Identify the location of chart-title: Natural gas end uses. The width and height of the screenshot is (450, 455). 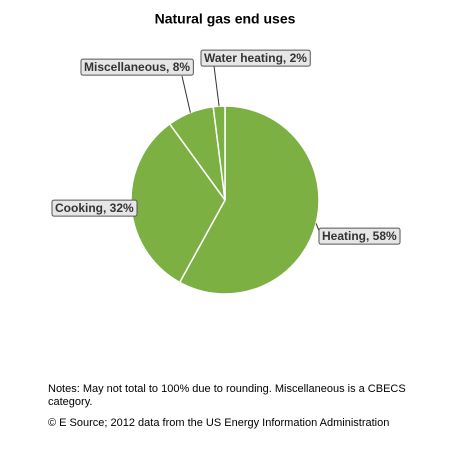
(225, 19).